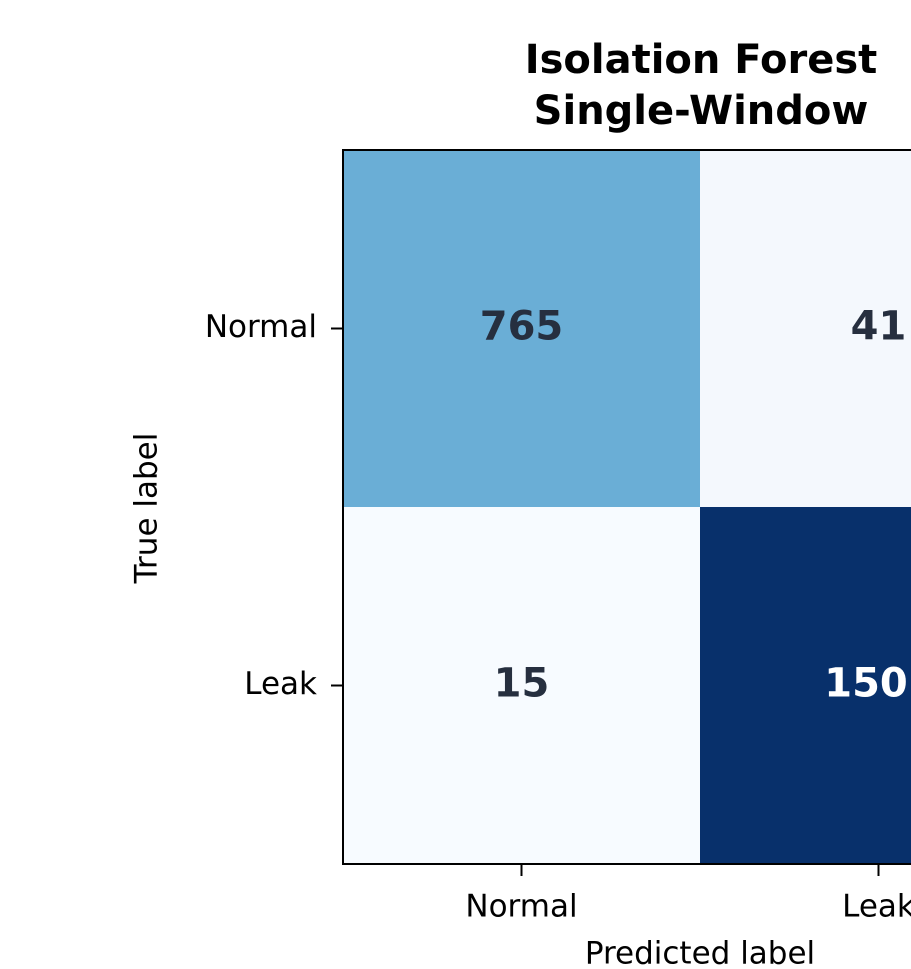 This screenshot has width=911, height=969. I want to click on x-axis-label: Predicted label, so click(700, 952).